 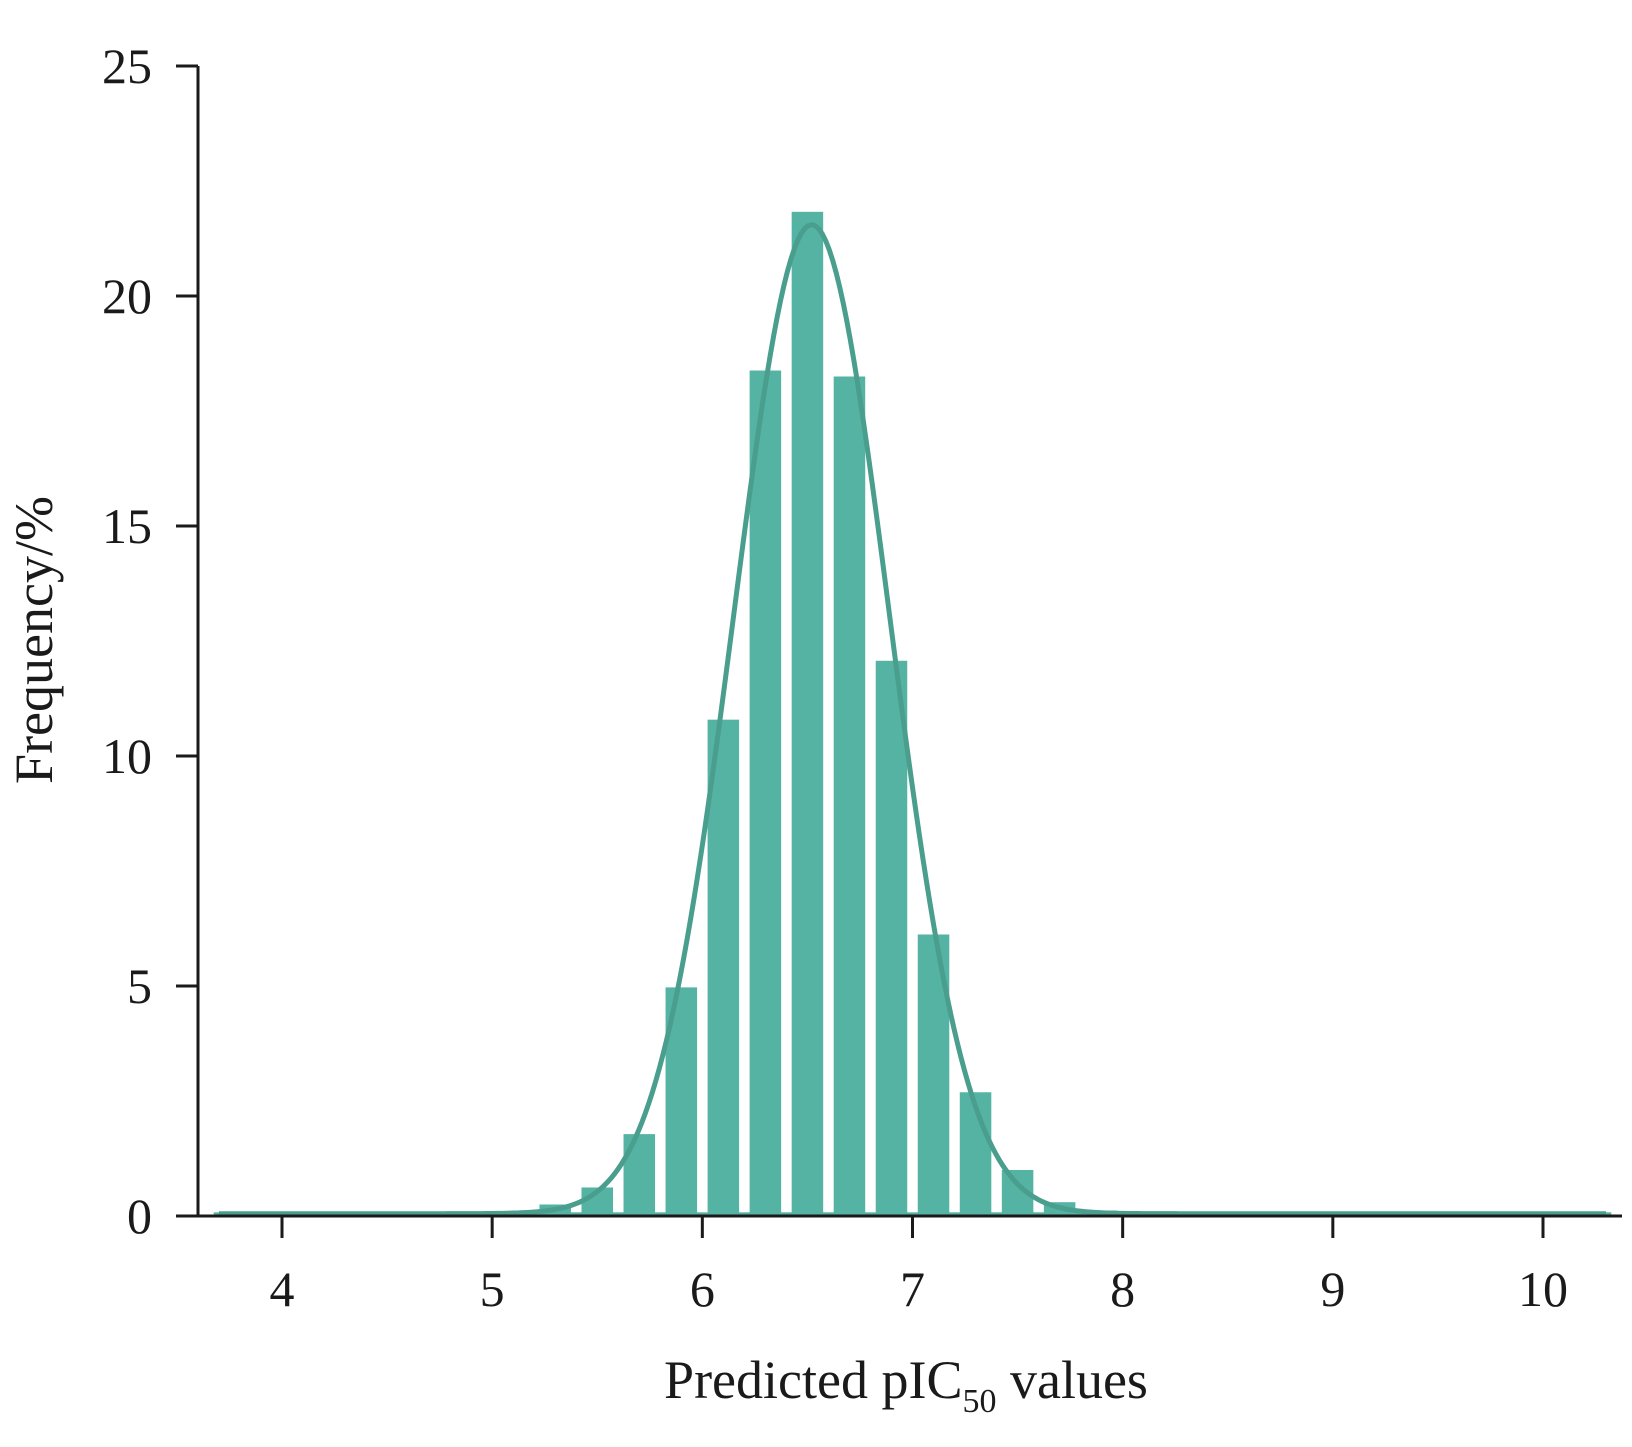 I want to click on x-tick-label: 10, so click(x=1543, y=1289).